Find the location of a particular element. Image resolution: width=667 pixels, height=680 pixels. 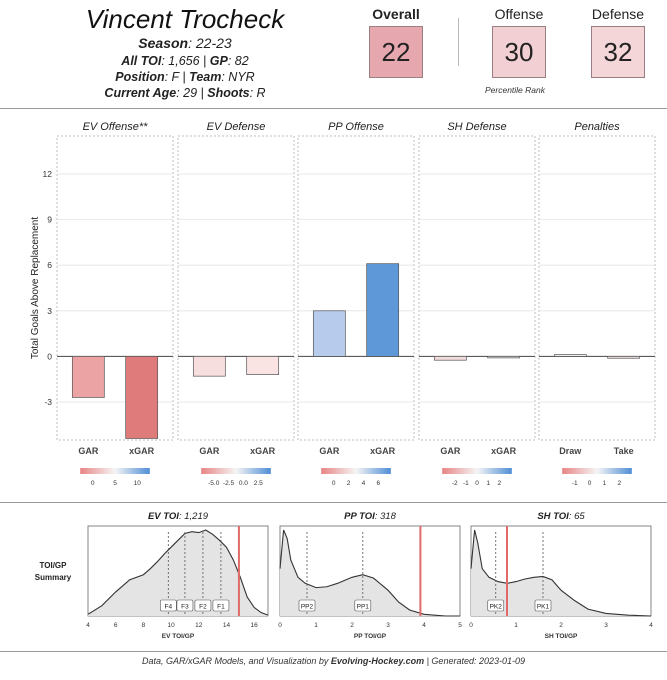

tier-marker-label: F2 is located at coordinates (203, 607).